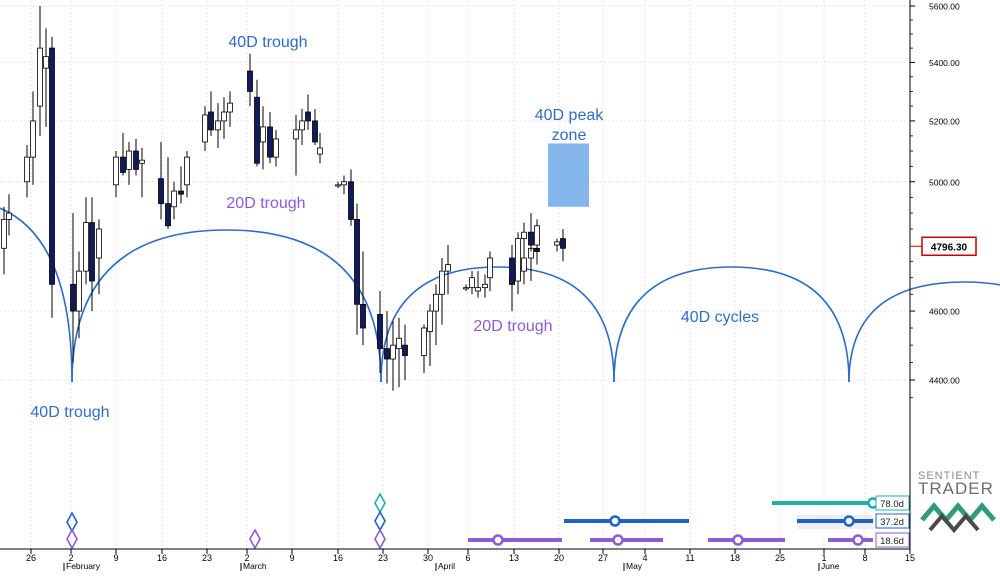 The height and width of the screenshot is (576, 1000). I want to click on time-tick-label: 16, so click(162, 558).